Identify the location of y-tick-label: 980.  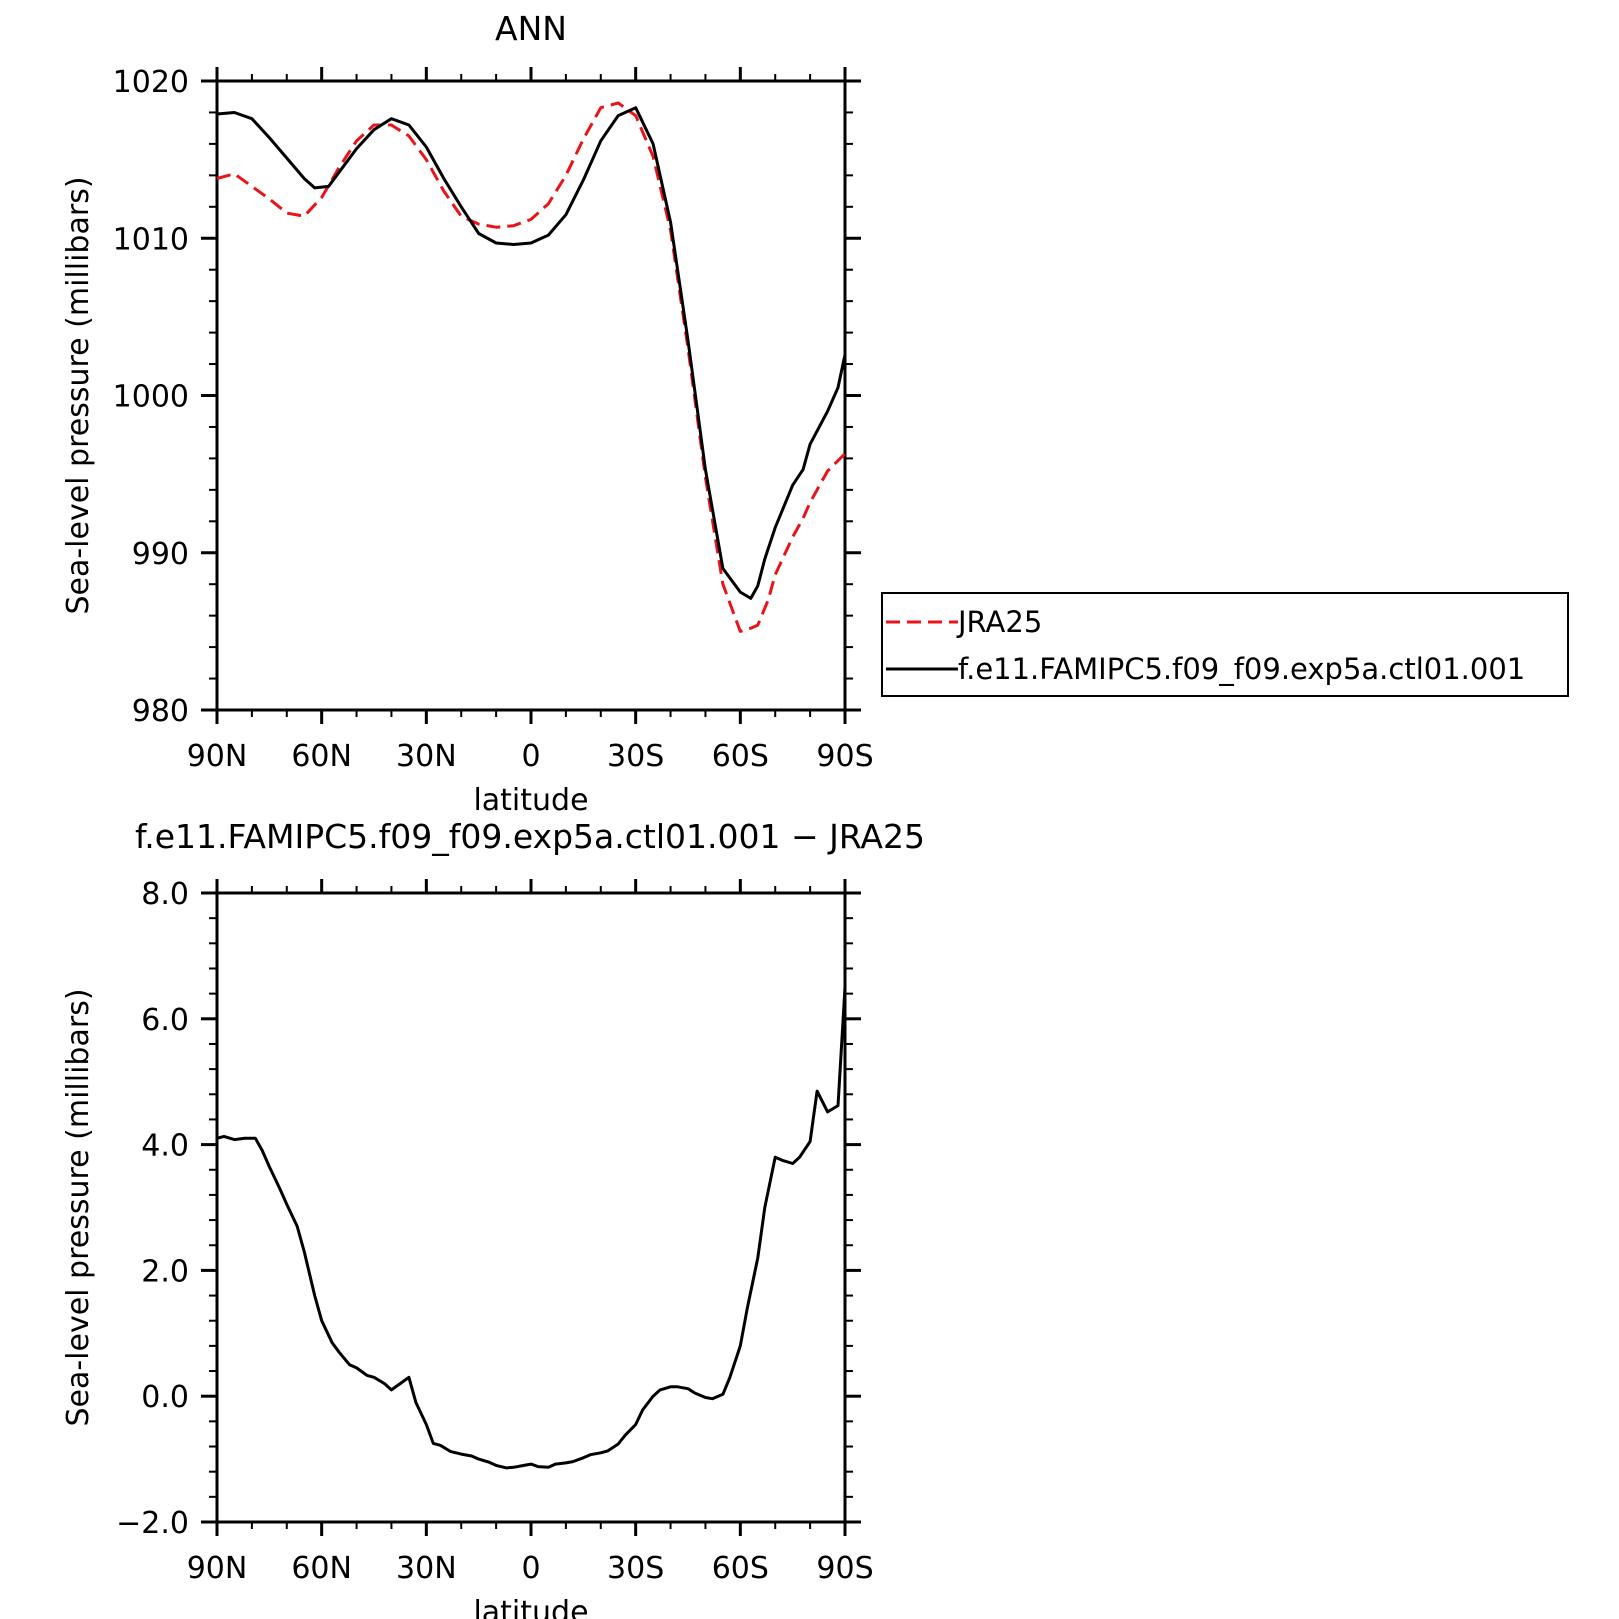
(160, 711).